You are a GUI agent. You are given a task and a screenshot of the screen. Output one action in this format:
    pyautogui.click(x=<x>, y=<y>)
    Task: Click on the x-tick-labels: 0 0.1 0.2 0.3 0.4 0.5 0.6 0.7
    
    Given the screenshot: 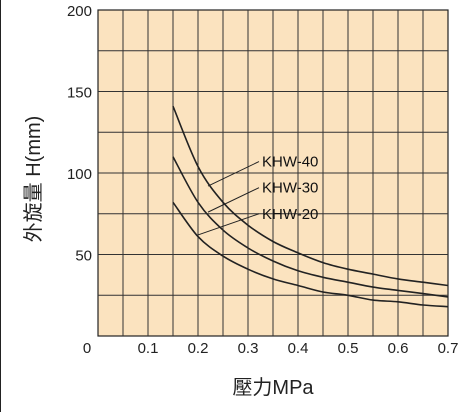 What is the action you would take?
    pyautogui.click(x=271, y=348)
    